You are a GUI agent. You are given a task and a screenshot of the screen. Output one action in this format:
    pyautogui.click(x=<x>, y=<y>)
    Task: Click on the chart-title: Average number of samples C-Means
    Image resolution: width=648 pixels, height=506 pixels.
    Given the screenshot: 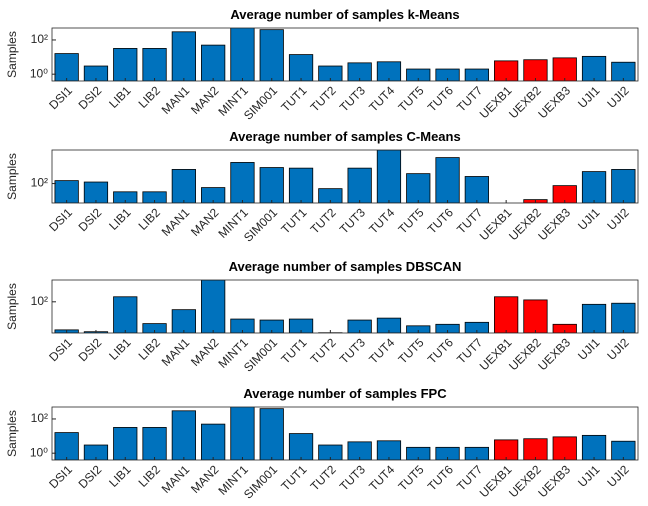 What is the action you would take?
    pyautogui.click(x=344, y=136)
    